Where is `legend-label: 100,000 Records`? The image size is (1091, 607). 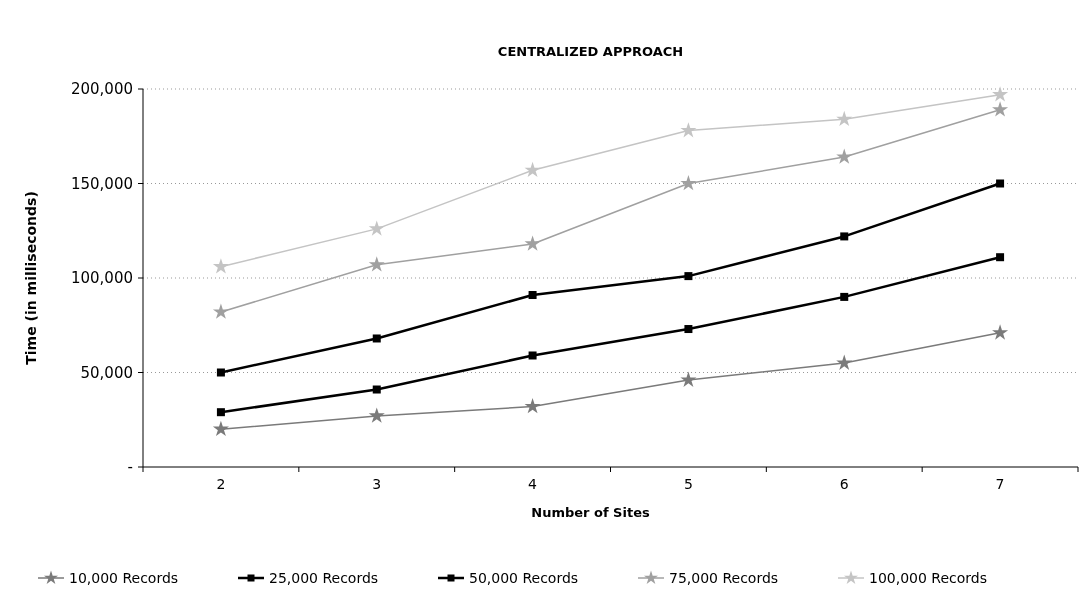
legend-label: 100,000 Records is located at coordinates (928, 577).